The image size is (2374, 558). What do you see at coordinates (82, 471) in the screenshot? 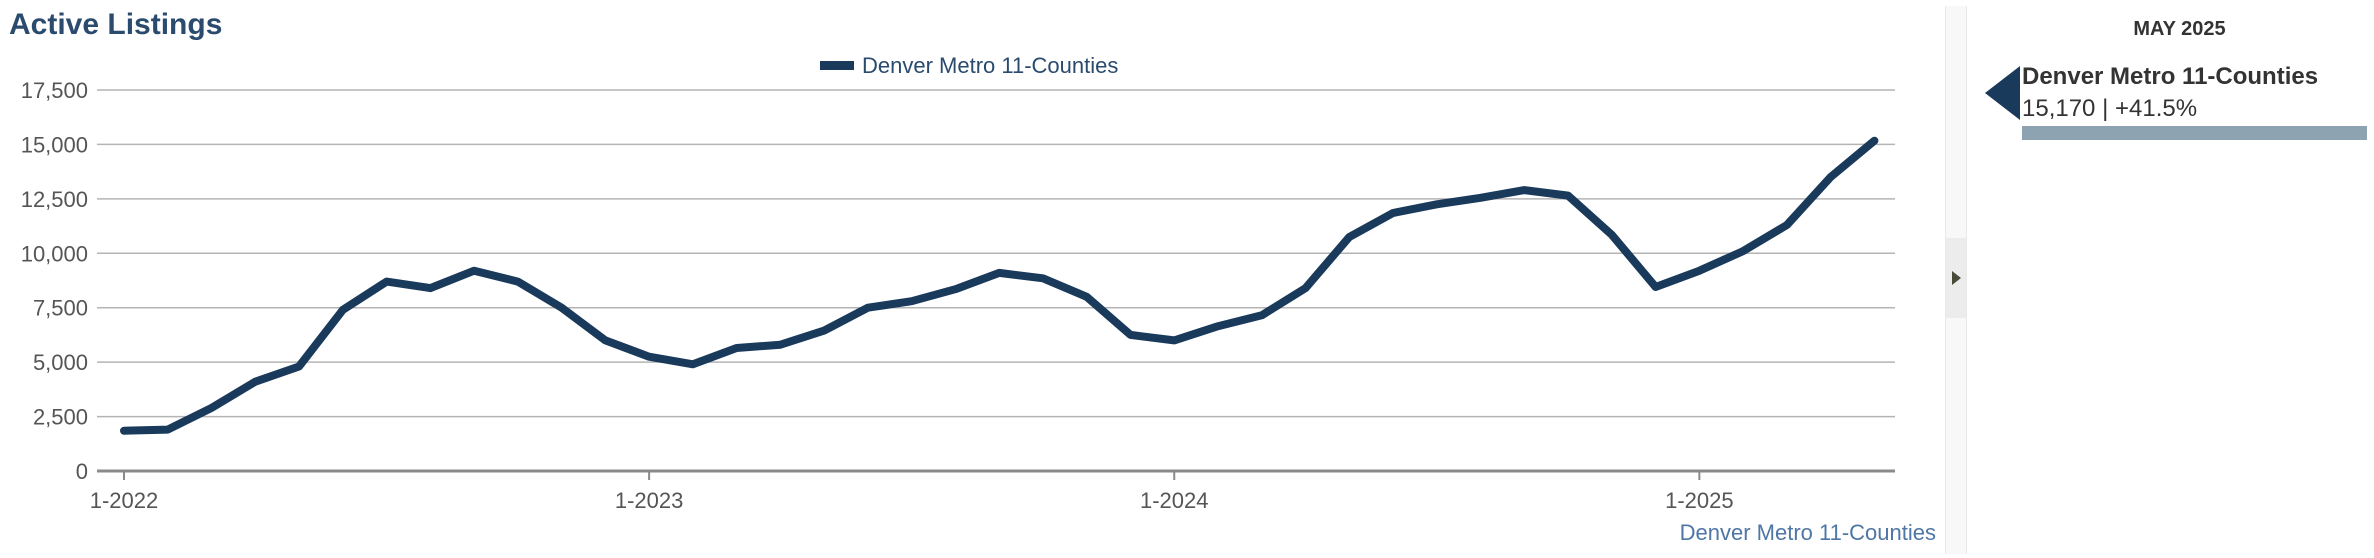
I see `y-tick-label: 0` at bounding box center [82, 471].